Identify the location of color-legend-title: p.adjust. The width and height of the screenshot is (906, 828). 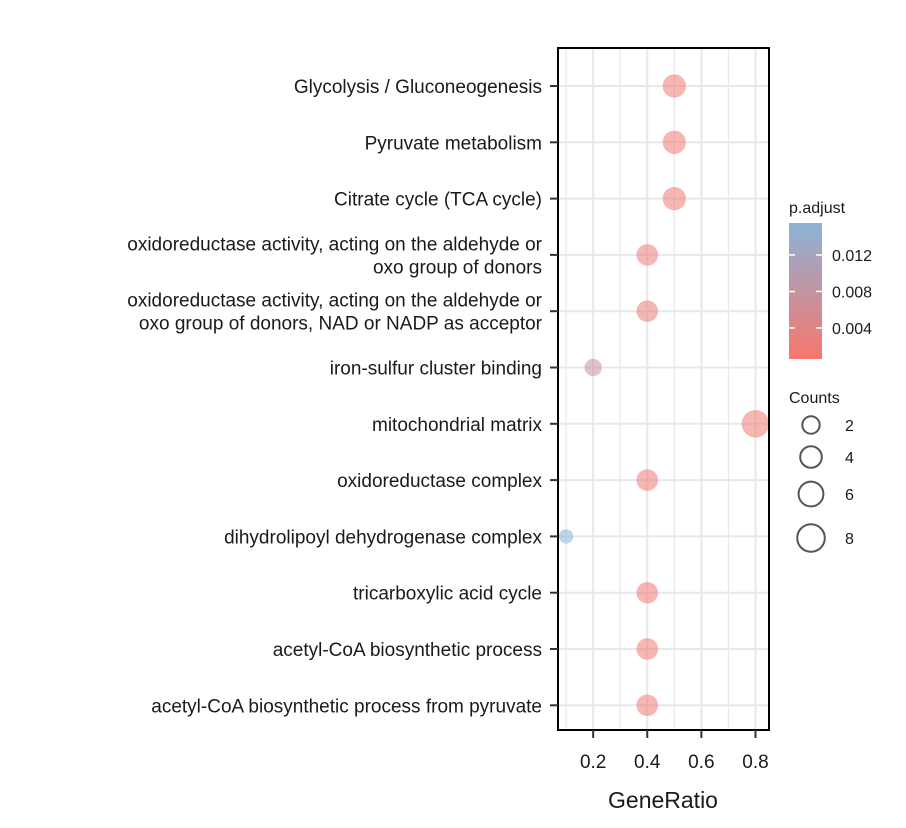
(817, 208).